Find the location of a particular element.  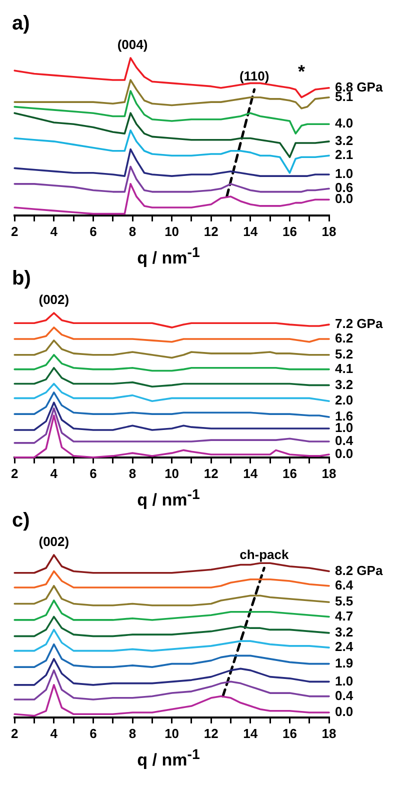

series-label: 4.7 is located at coordinates (344, 616).